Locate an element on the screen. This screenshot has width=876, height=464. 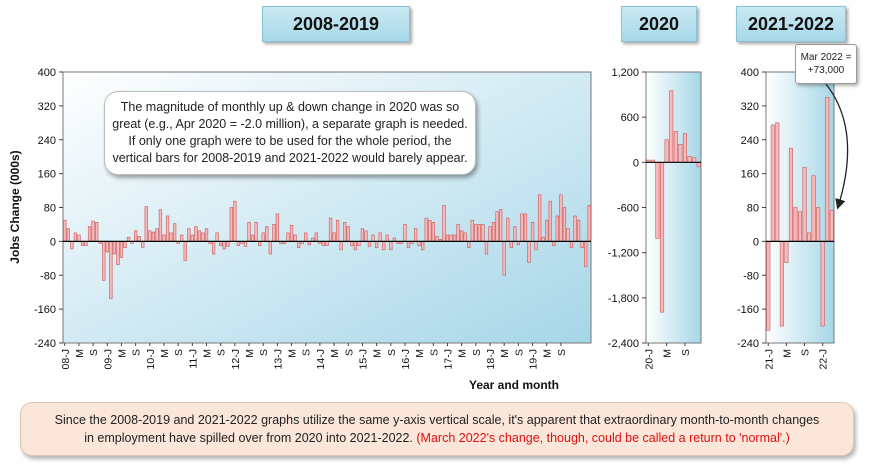
title-2008-2019: 2008-2019 is located at coordinates (336, 24).